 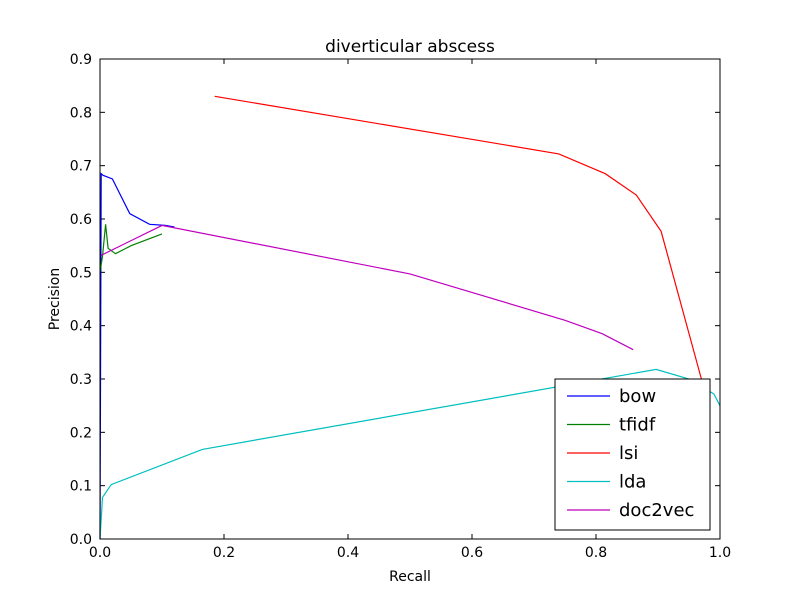 What do you see at coordinates (81, 327) in the screenshot?
I see `y-tick-label: 0.4` at bounding box center [81, 327].